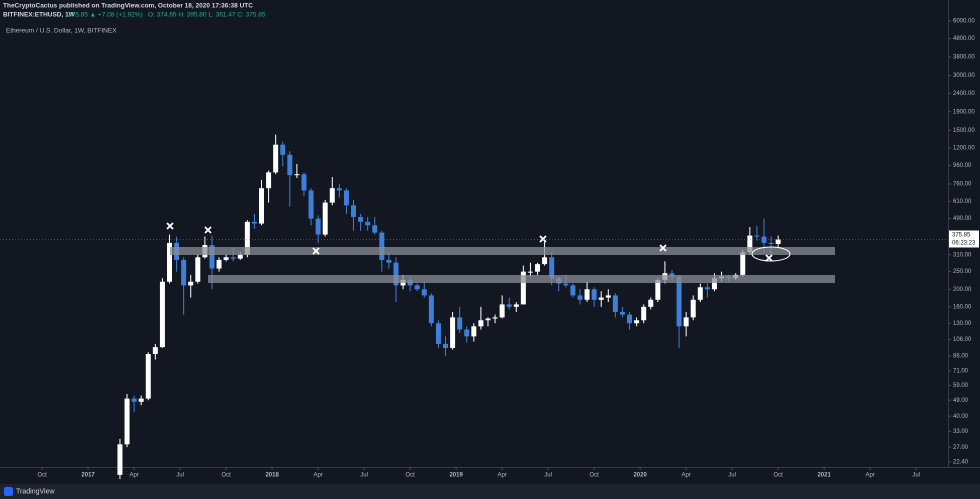  What do you see at coordinates (964, 112) in the screenshot?
I see `y-tick-label: 1900.00` at bounding box center [964, 112].